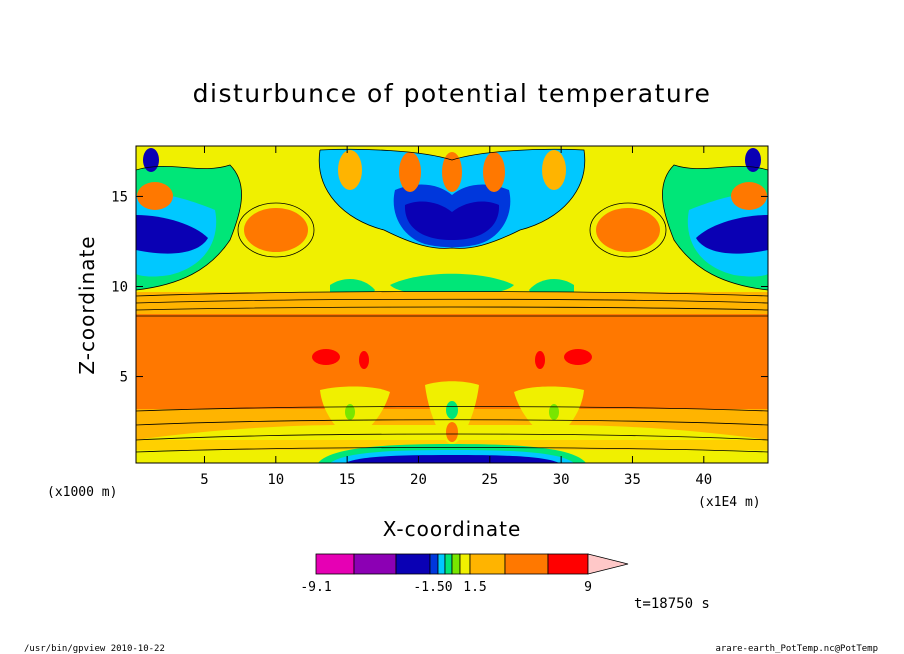  I want to click on time-label: t=18750 s, so click(672, 604).